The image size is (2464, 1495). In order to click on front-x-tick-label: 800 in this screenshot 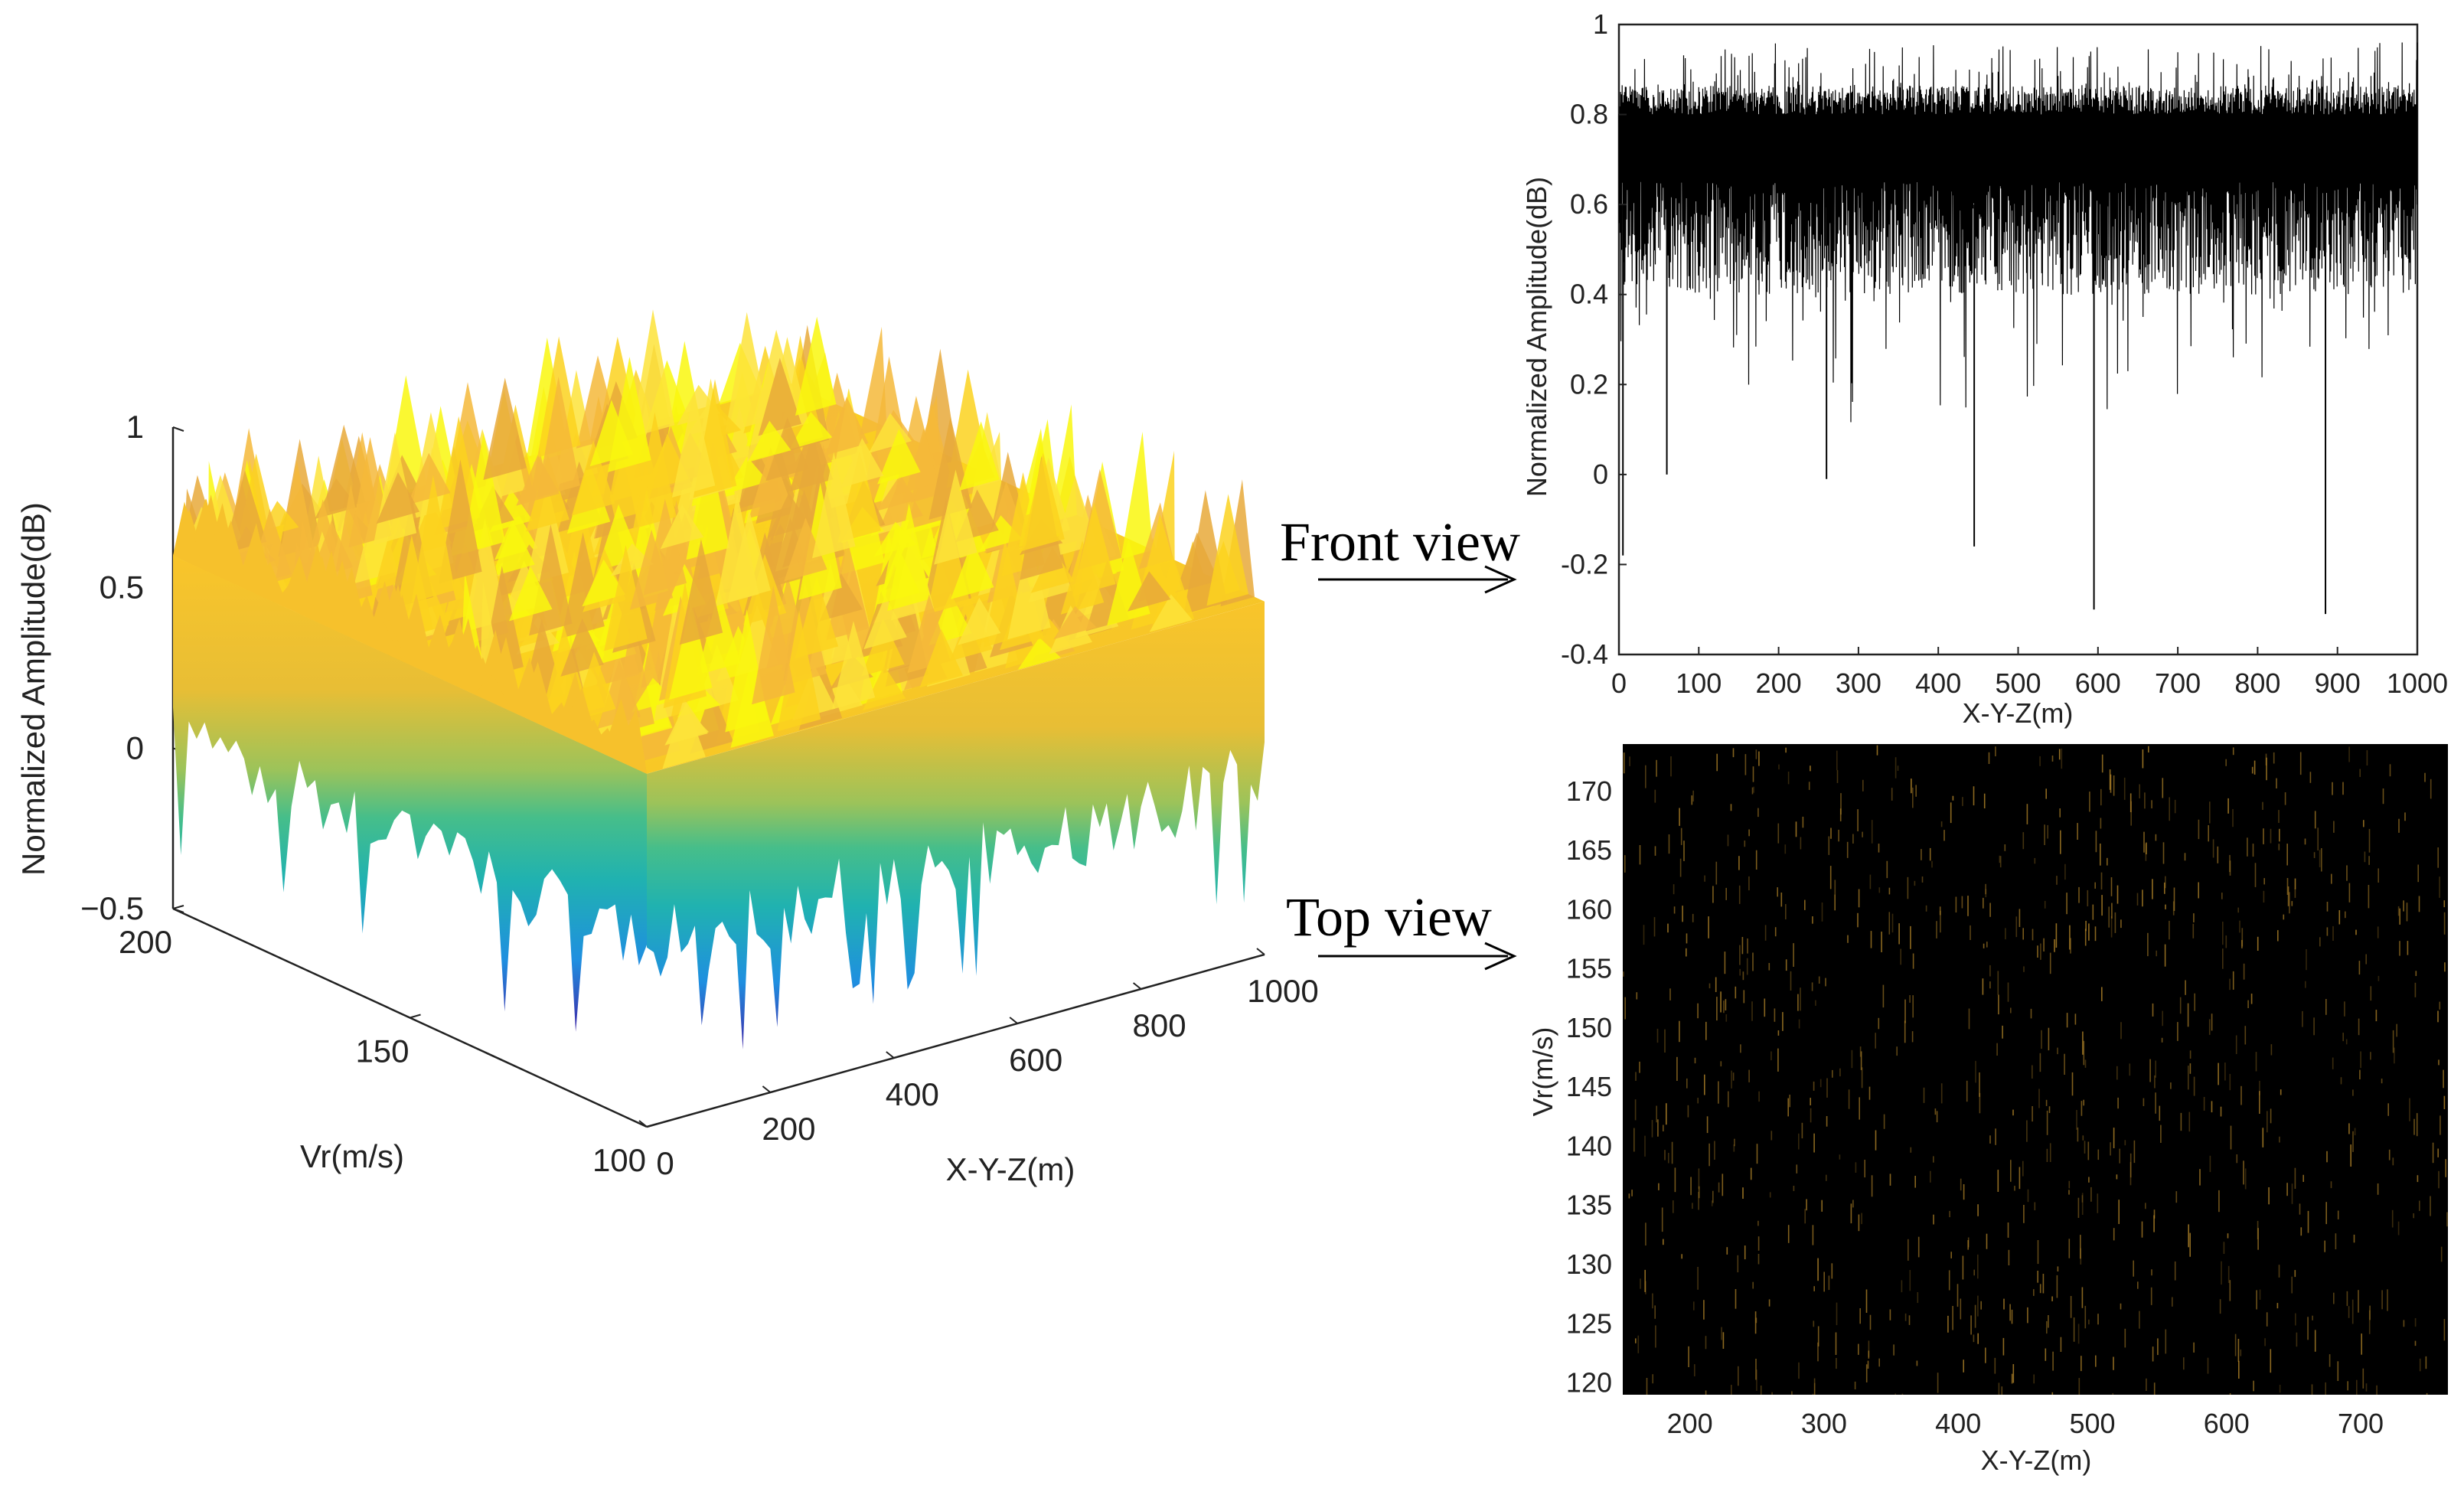, I will do `click(2257, 683)`.